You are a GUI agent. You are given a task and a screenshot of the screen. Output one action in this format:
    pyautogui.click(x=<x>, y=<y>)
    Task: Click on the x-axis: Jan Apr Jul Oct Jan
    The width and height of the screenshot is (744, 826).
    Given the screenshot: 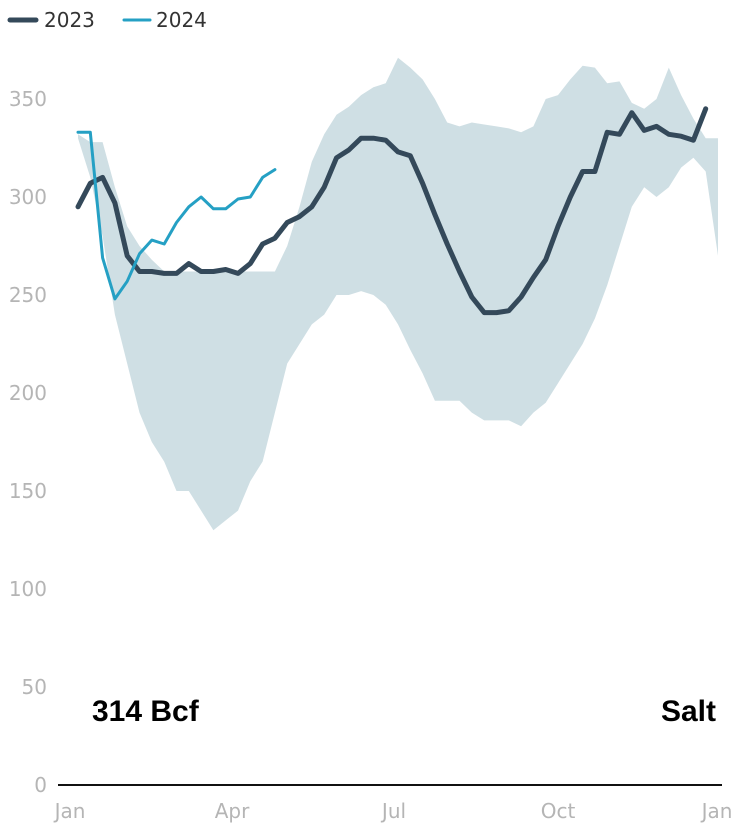 What is the action you would take?
    pyautogui.click(x=393, y=811)
    